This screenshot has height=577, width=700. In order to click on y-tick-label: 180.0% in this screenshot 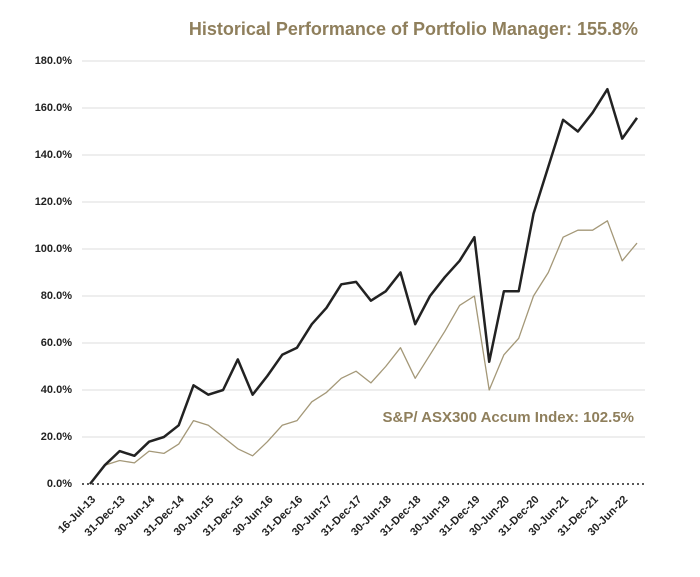, I will do `click(54, 61)`.